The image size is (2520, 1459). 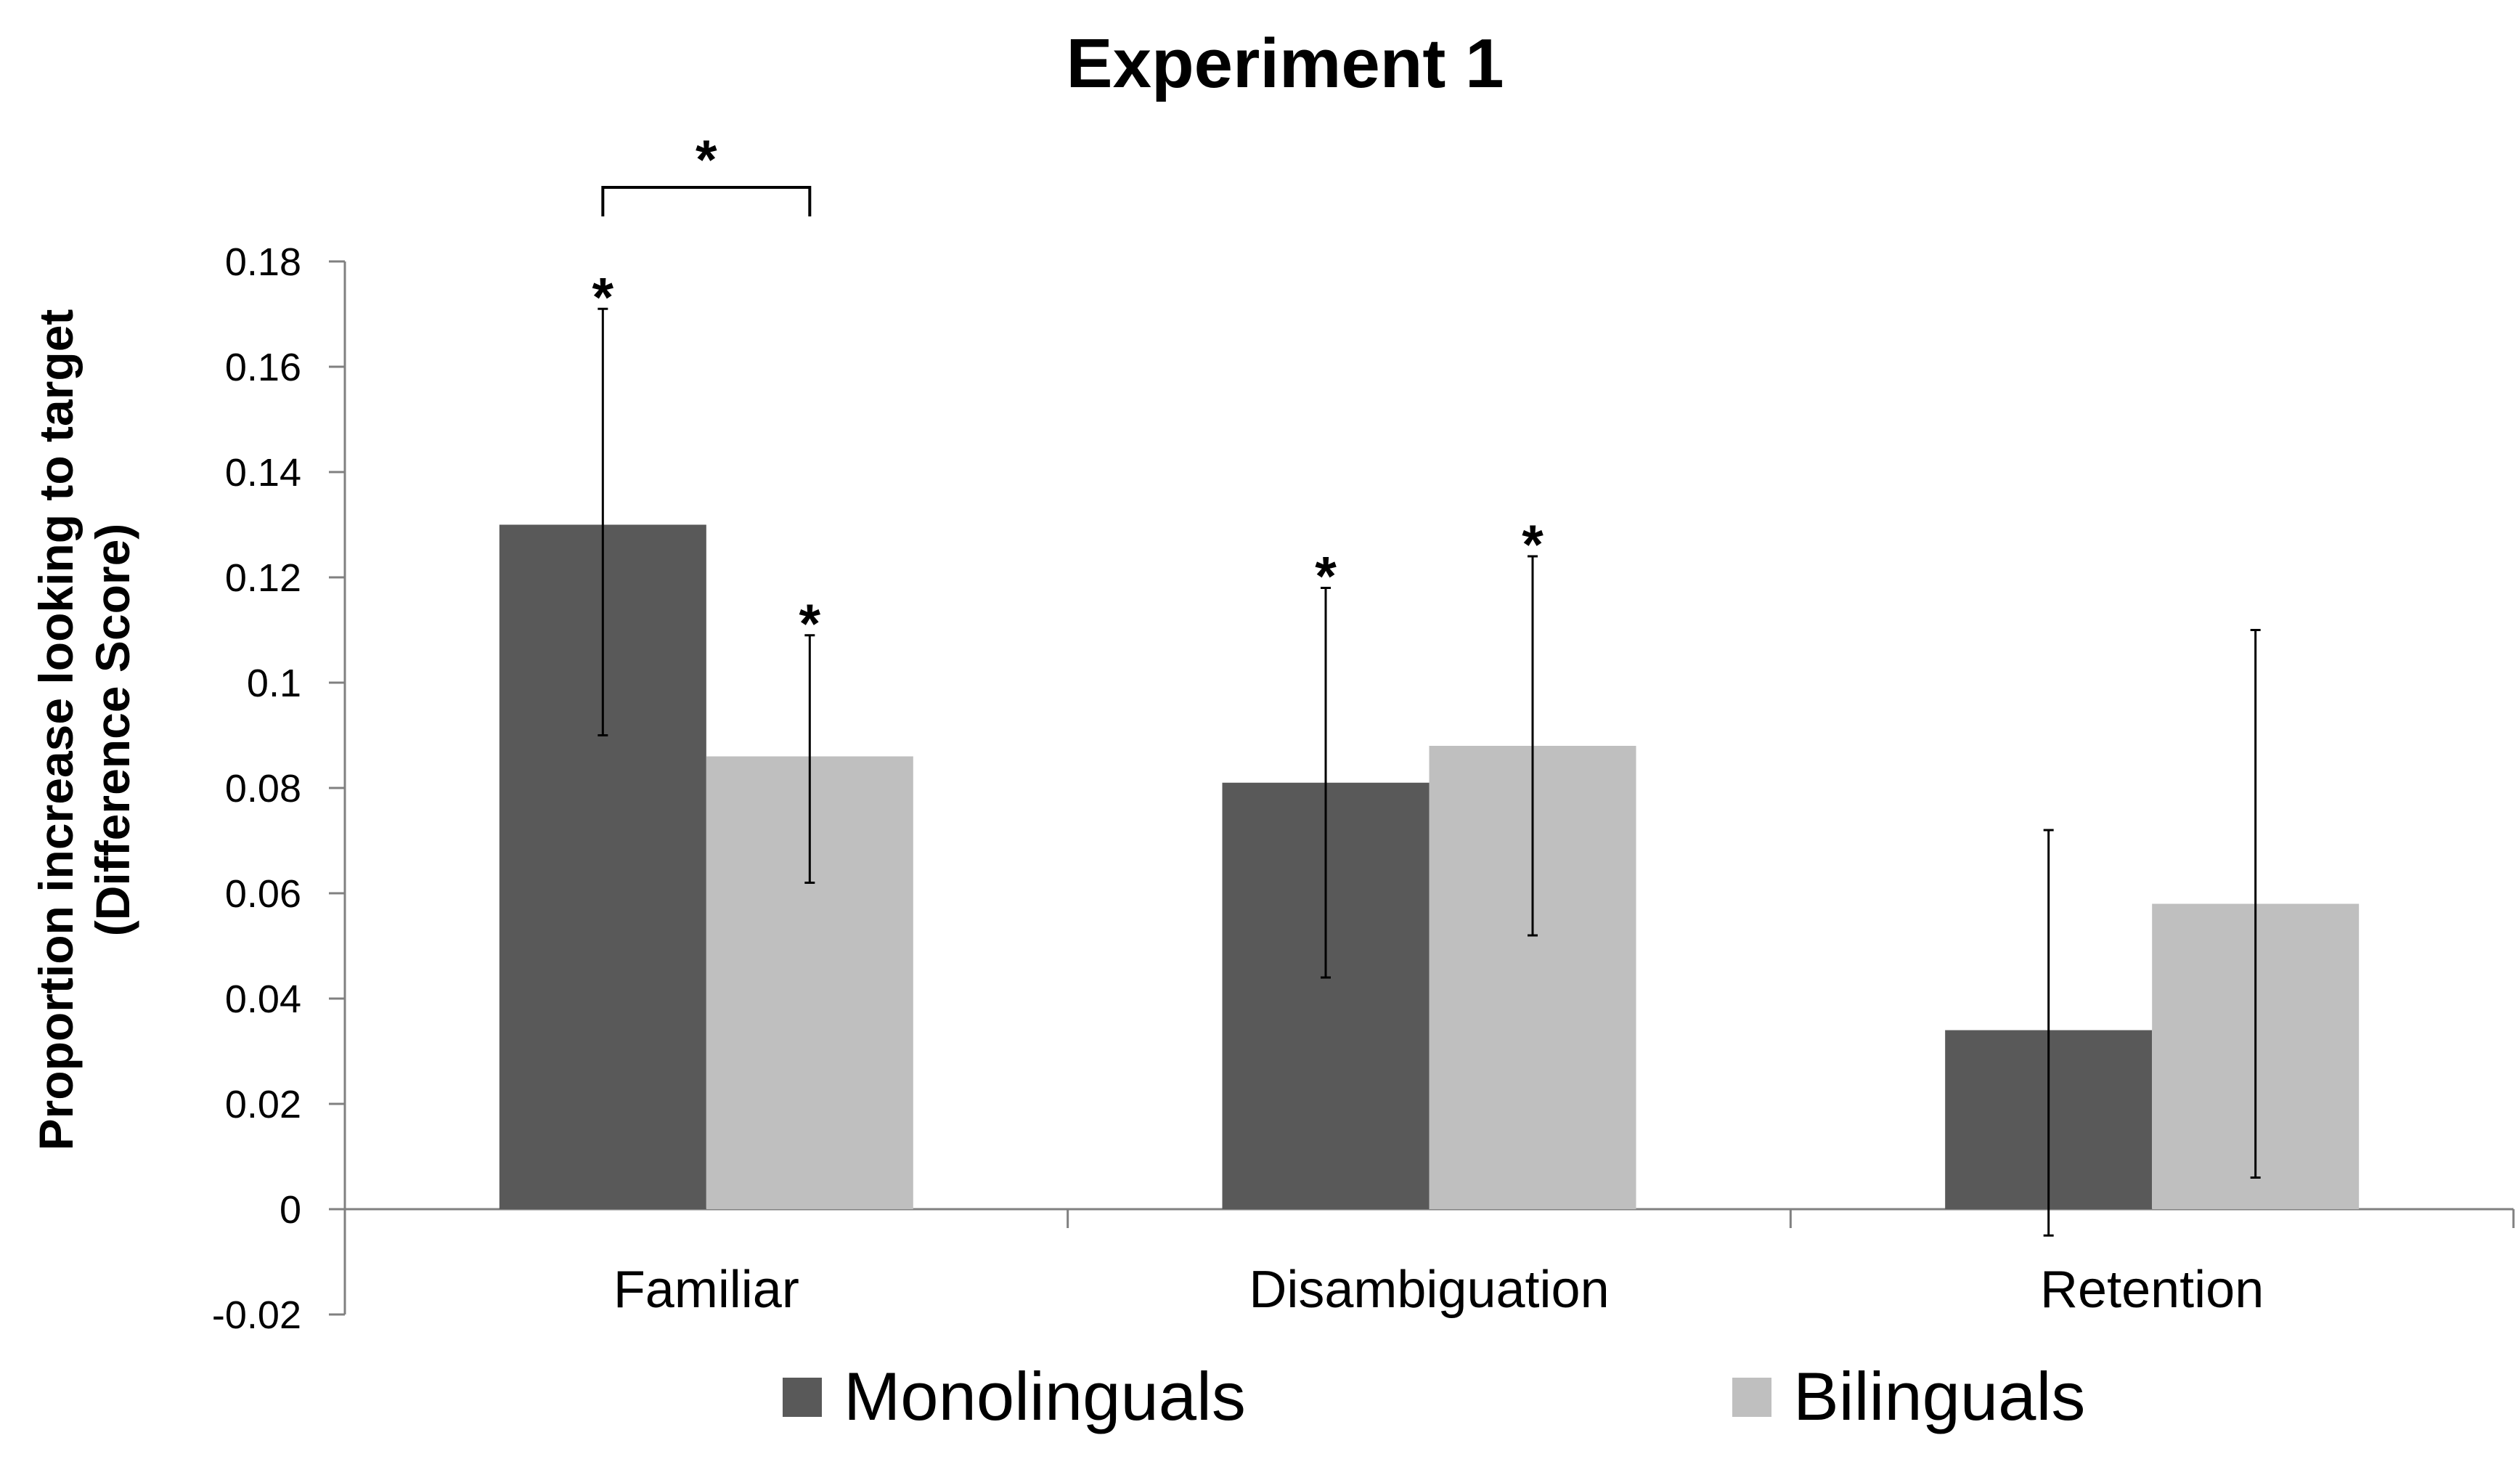 I want to click on category-label: Familiar, so click(x=706, y=1290).